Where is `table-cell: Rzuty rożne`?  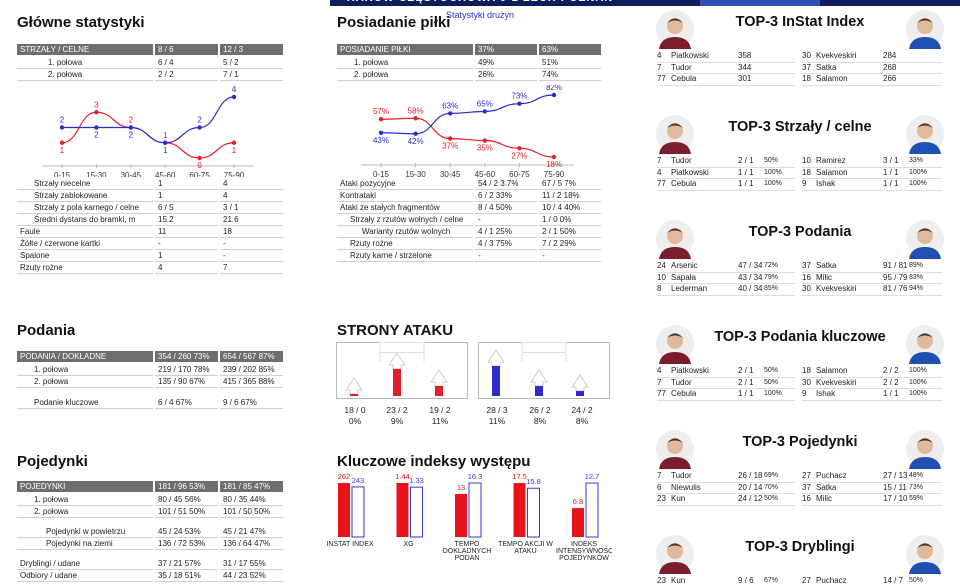
table-cell: Rzuty rożne is located at coordinates (85, 268).